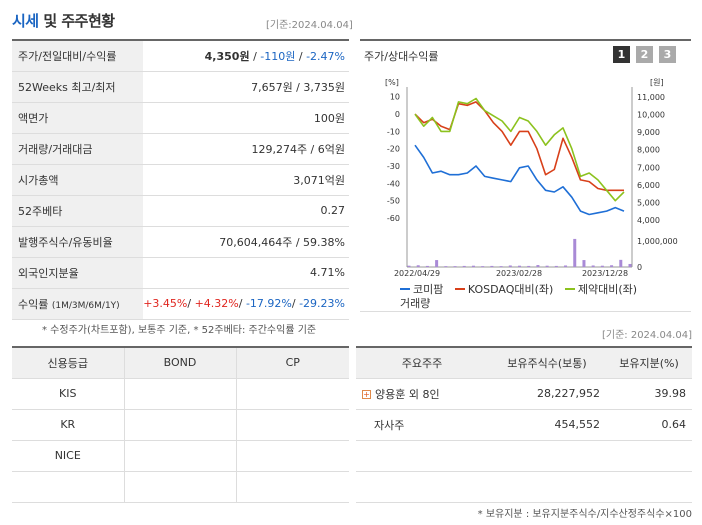 The width and height of the screenshot is (702, 525). I want to click on holder-pct: 39.98, so click(649, 394).